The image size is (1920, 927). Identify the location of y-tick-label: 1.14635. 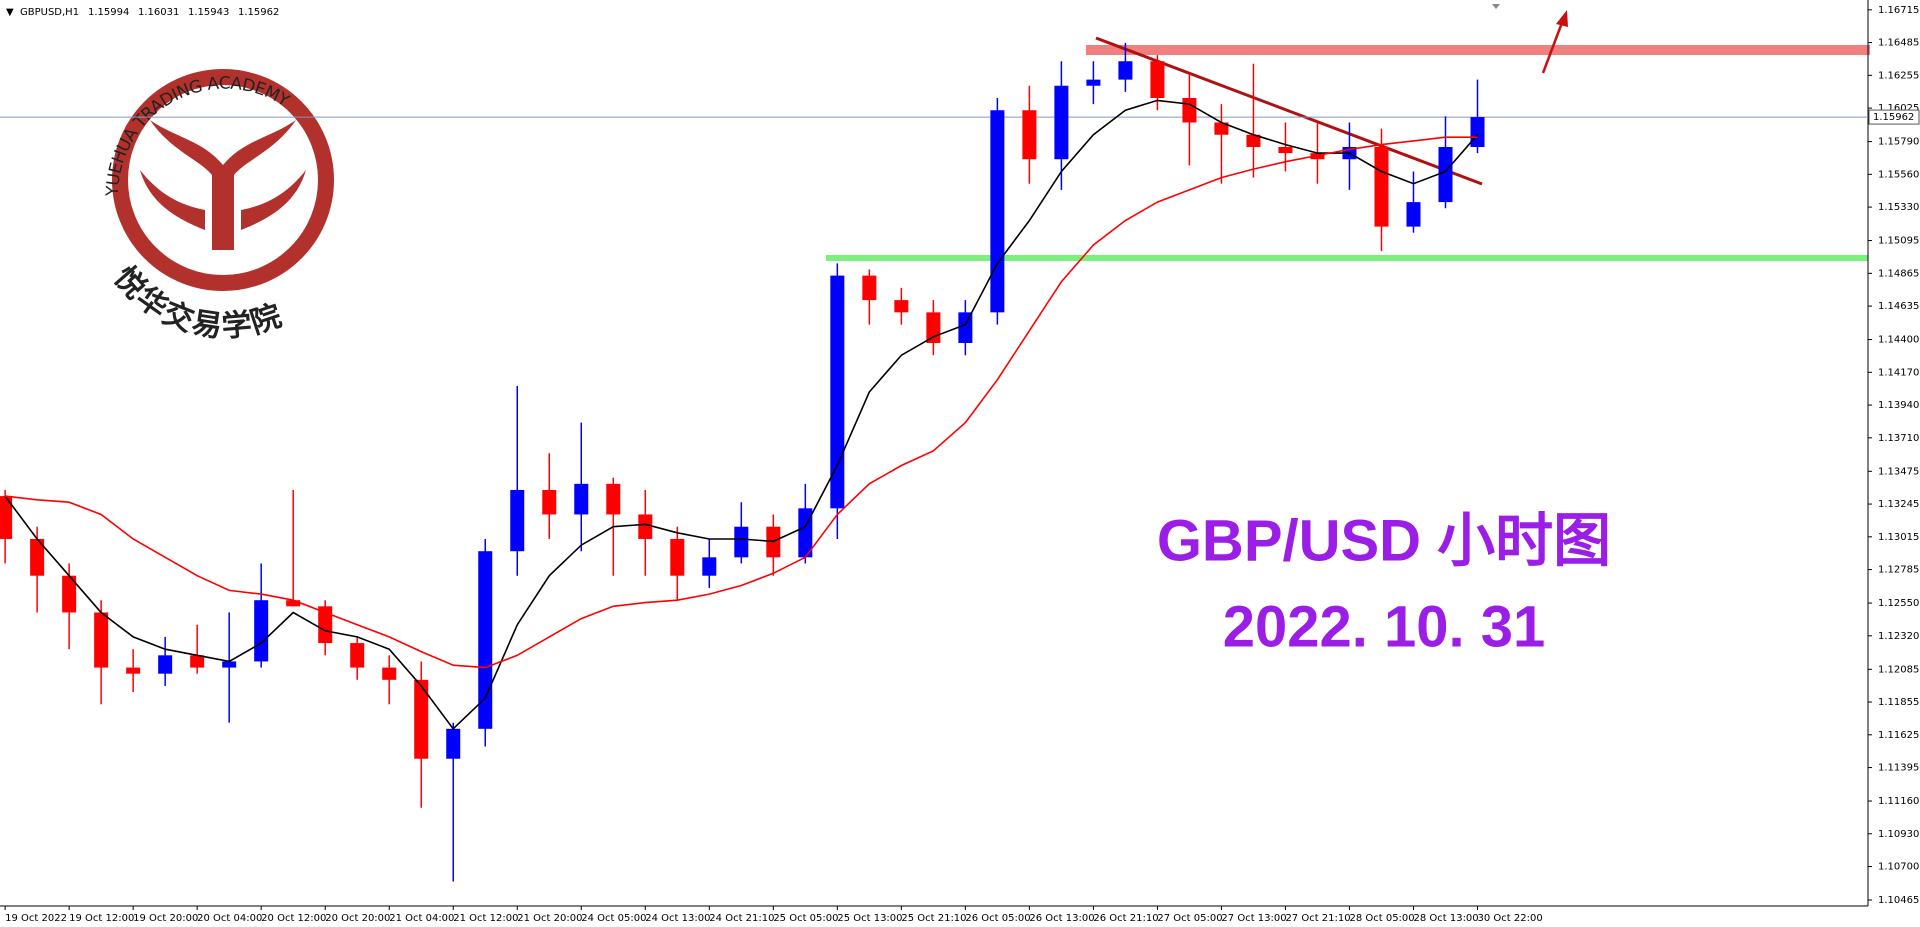
(1898, 306).